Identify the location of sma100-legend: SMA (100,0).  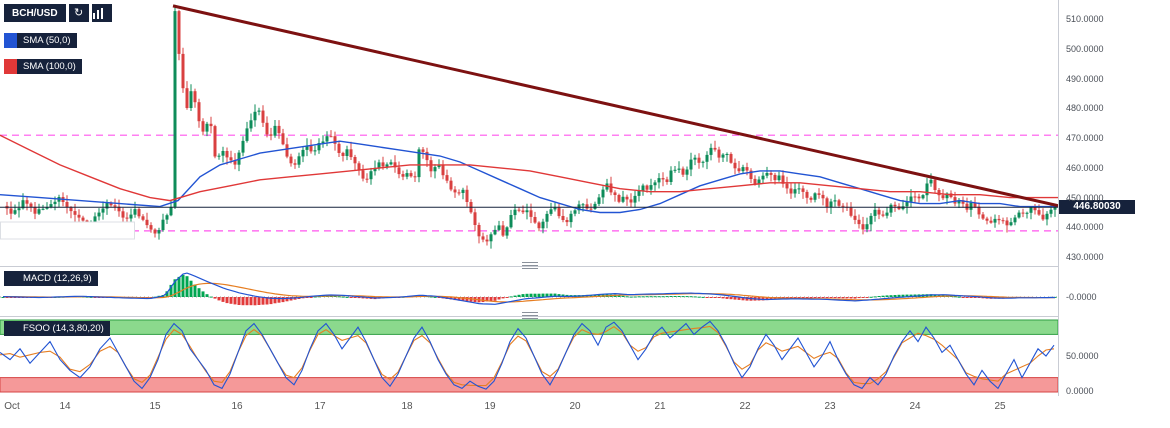
(43, 66).